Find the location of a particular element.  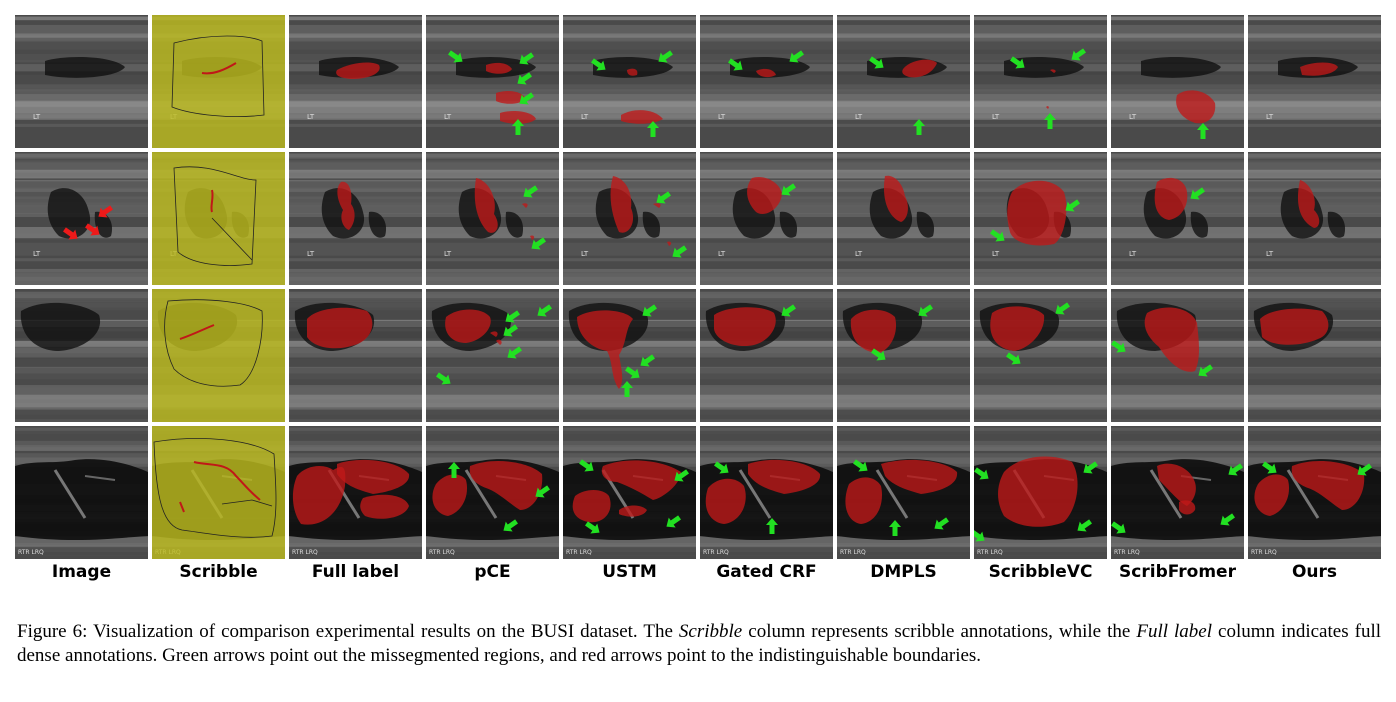

cell-row-4-pce: RTR LRQ is located at coordinates (492, 492).